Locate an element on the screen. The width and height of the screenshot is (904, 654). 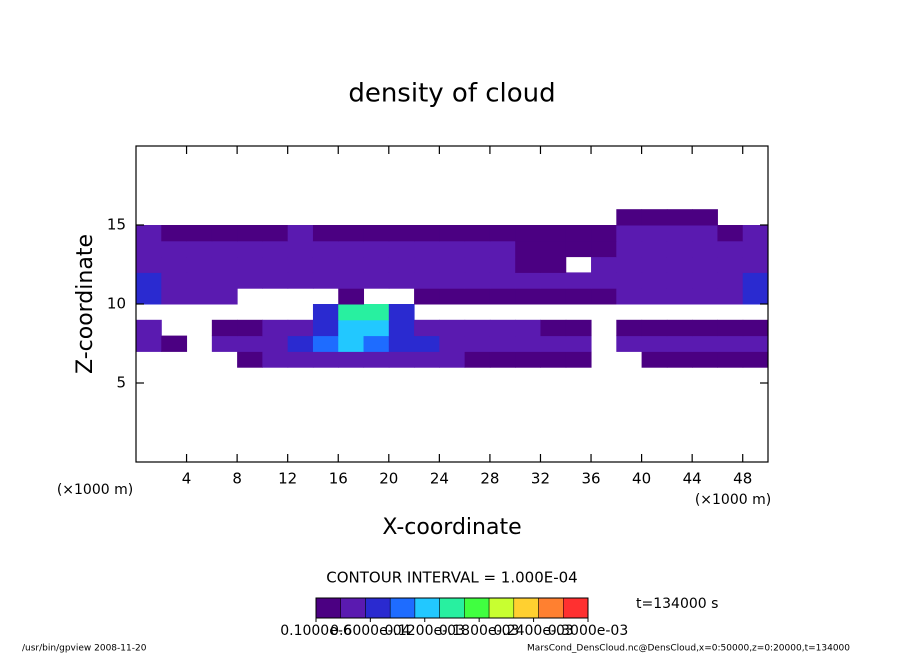
x-tick-label: 40 is located at coordinates (641, 479).